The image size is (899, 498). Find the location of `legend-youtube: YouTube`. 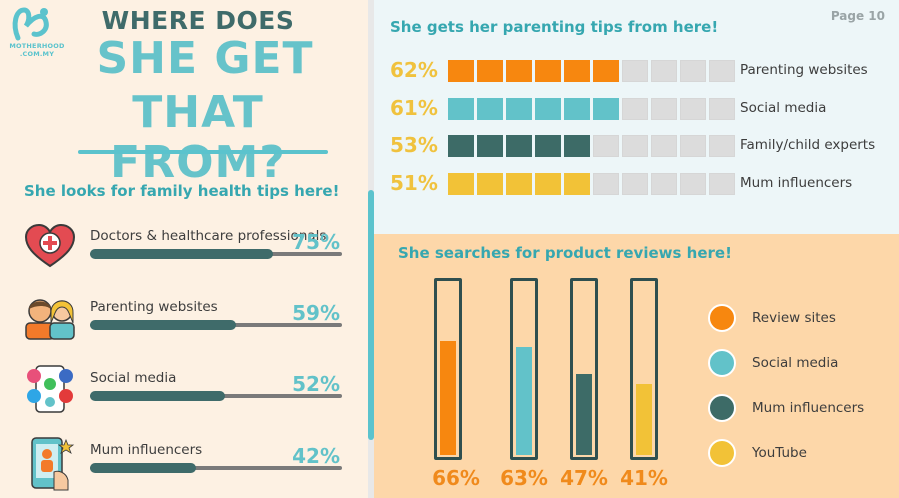

legend-youtube: YouTube is located at coordinates (798, 454).